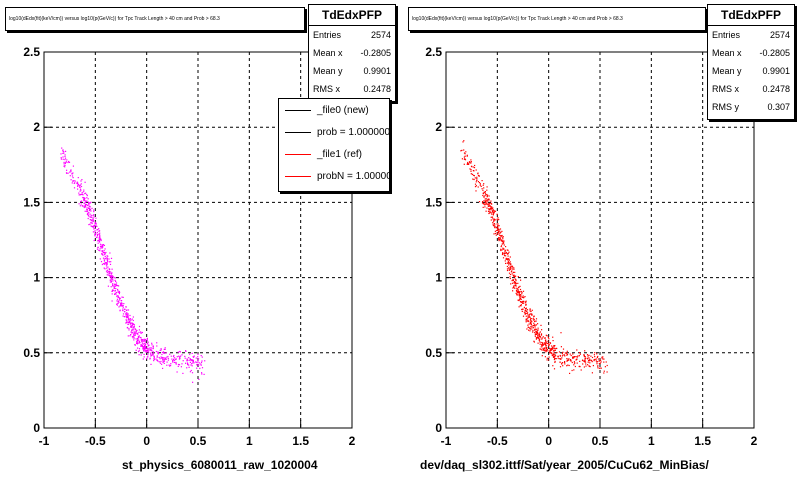 This screenshot has height=480, width=800. I want to click on x-tick-label: 2, so click(754, 441).